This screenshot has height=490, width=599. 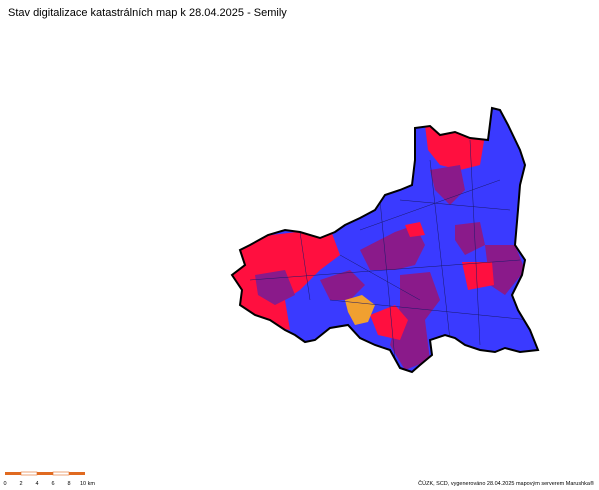 I want to click on scale-label: 6, so click(x=52, y=484).